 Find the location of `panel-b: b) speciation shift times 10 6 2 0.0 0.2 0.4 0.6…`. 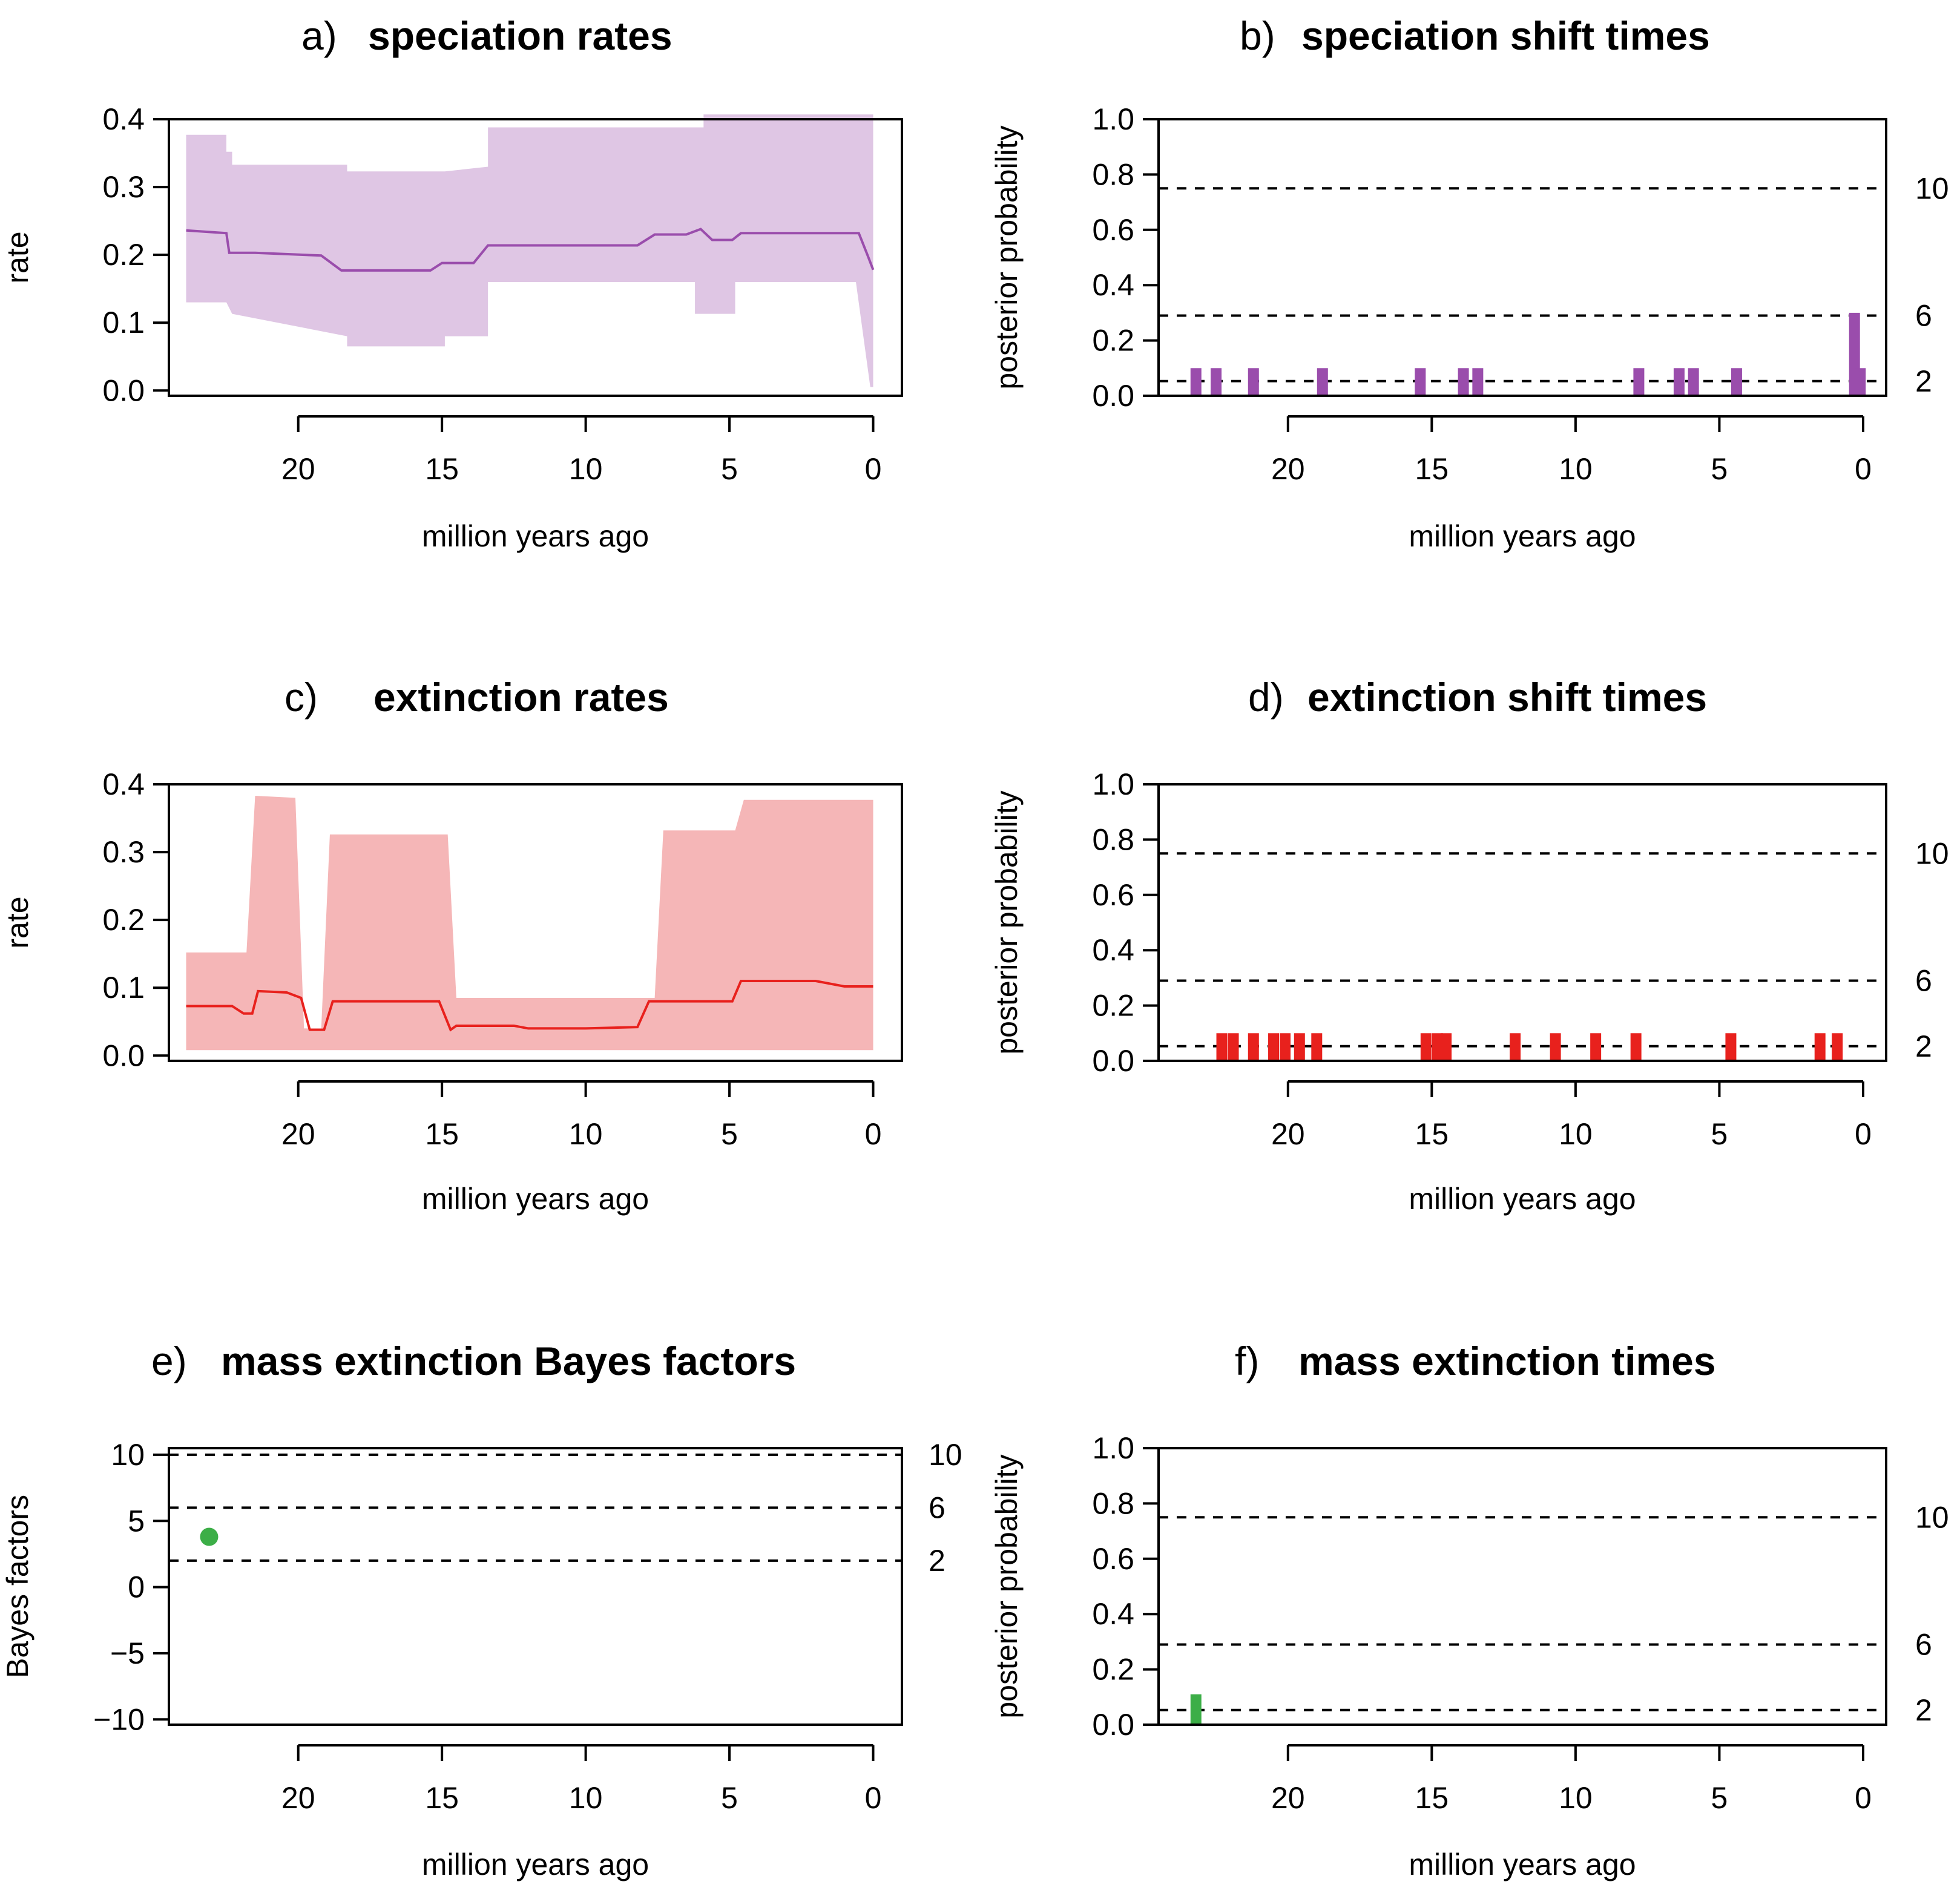

panel-b: b) speciation shift times 10 6 2 0.0 0.2 0.4 0.6… is located at coordinates (1469, 283).